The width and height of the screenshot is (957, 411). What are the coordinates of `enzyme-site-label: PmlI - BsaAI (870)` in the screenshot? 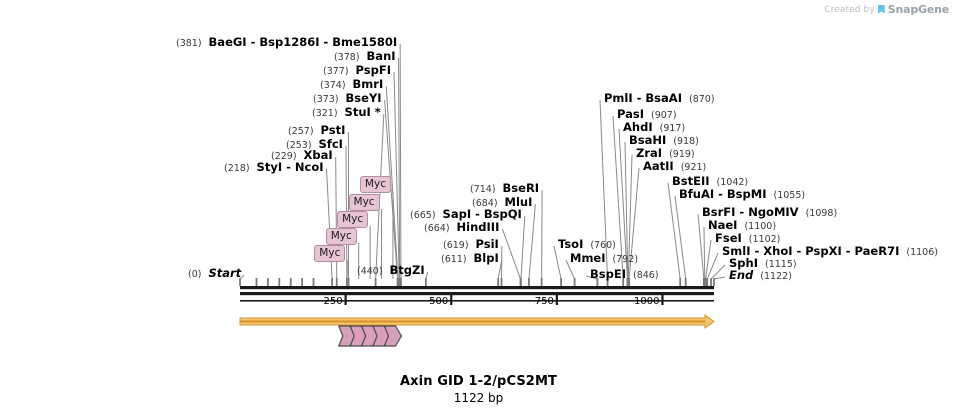 It's located at (659, 99).